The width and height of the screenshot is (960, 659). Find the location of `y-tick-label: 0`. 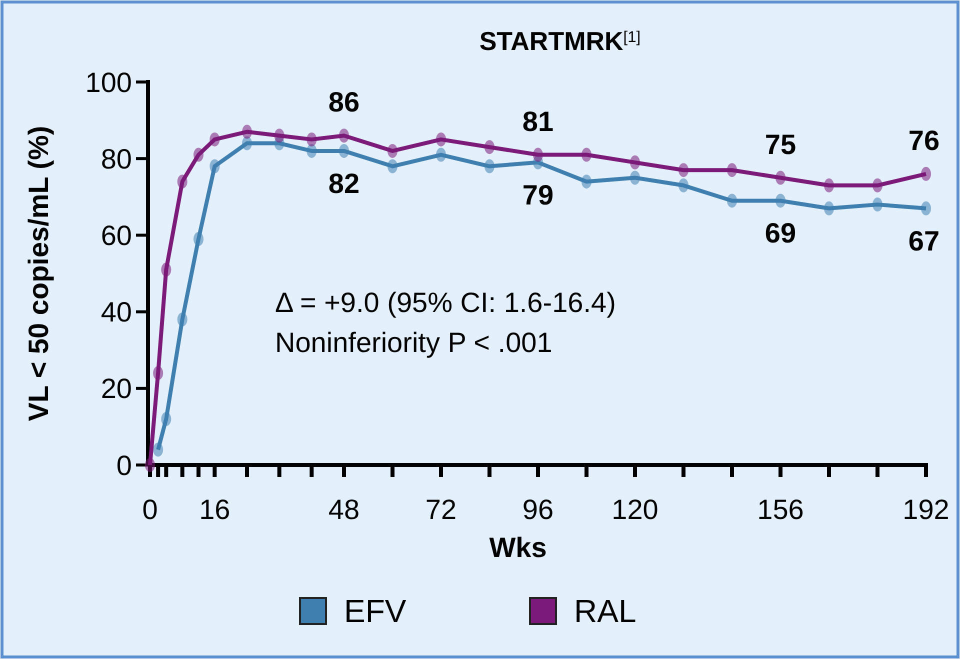

y-tick-label: 0 is located at coordinates (124, 465).